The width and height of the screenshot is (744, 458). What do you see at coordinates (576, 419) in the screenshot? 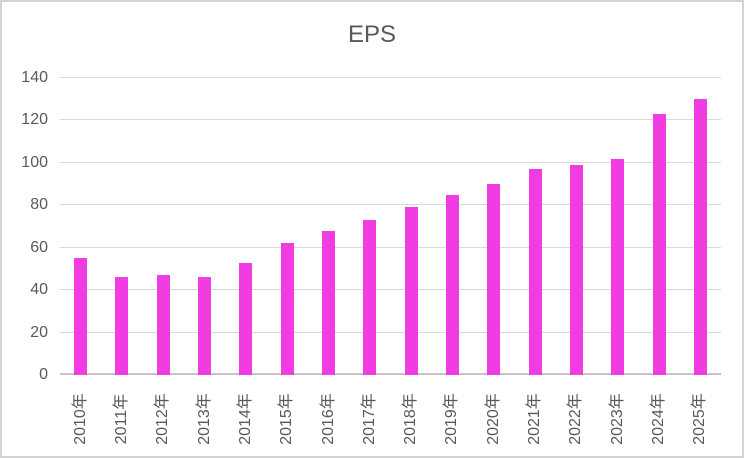
I see `x-axis-label: 2022年` at bounding box center [576, 419].